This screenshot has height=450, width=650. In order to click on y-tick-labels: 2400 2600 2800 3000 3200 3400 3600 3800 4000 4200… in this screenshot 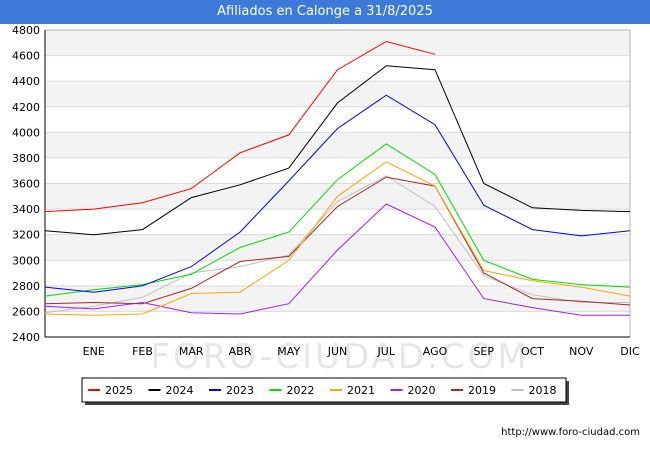, I will do `click(26, 184)`.